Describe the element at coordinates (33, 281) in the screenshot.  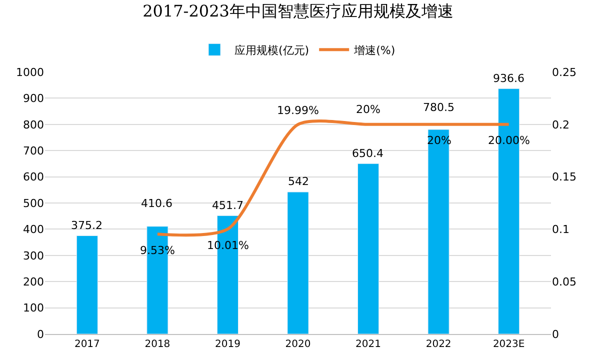
I see `y-tick-label: 200` at that location.